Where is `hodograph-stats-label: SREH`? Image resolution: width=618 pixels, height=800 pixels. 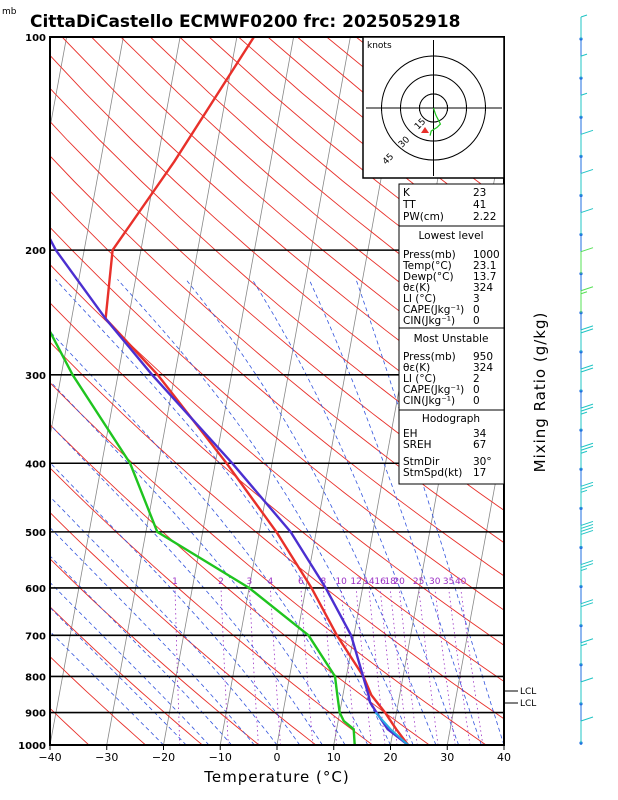
hodograph-stats-label: SREH is located at coordinates (417, 445).